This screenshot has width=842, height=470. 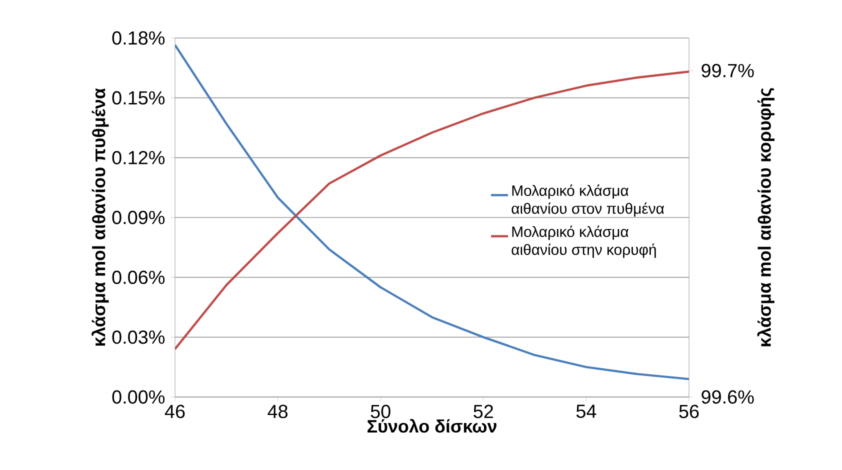 I want to click on y-tick-label: 0.00%, so click(x=138, y=397).